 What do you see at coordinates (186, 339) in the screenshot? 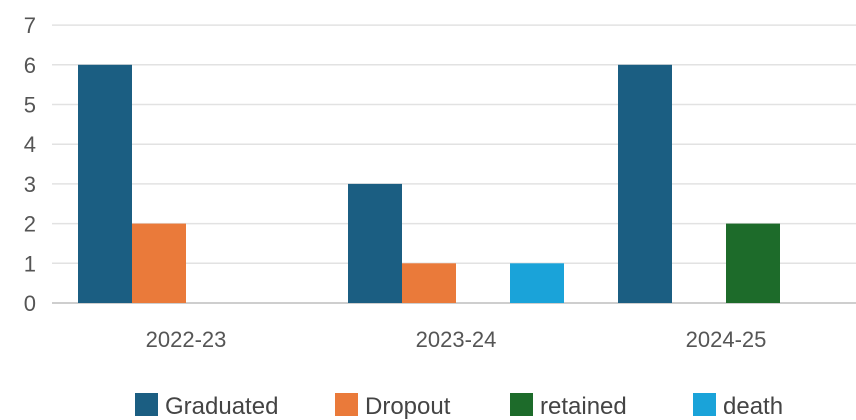
I see `x-tick-label: 2022-23` at bounding box center [186, 339].